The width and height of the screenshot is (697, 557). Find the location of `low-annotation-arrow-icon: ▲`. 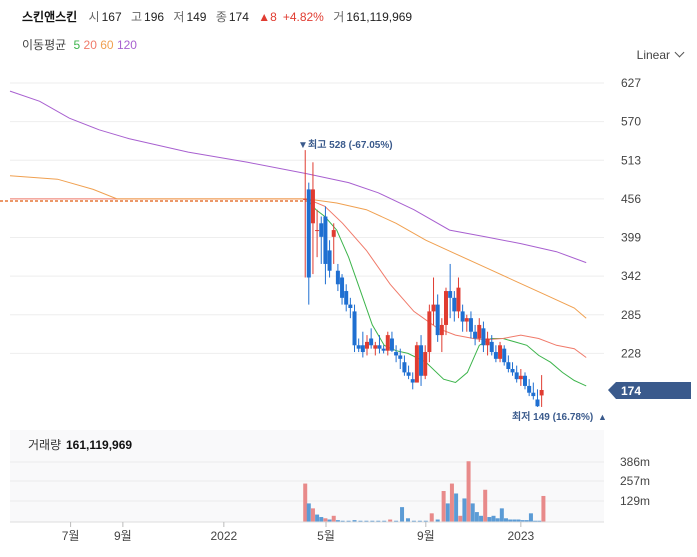

low-annotation-arrow-icon: ▲ is located at coordinates (602, 417).